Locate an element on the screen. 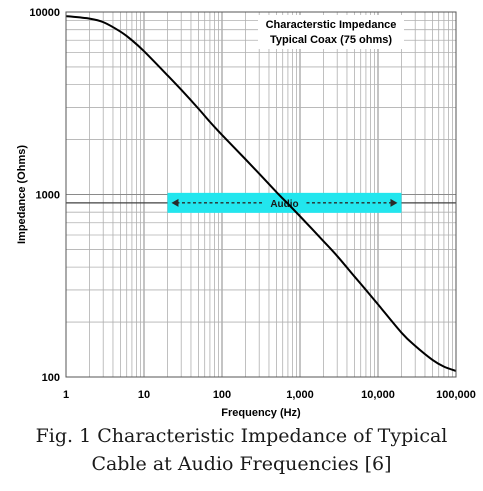 Image resolution: width=483 pixels, height=491 pixels. title-background is located at coordinates (331, 32).